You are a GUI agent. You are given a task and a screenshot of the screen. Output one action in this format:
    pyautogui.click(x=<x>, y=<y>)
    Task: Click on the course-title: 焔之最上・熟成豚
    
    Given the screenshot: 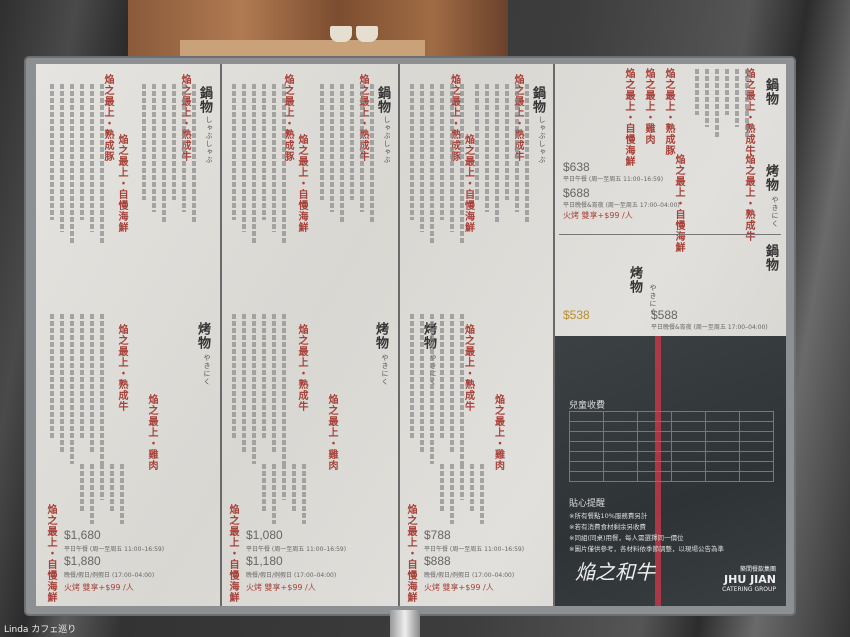 What is the action you would take?
    pyautogui.click(x=668, y=112)
    